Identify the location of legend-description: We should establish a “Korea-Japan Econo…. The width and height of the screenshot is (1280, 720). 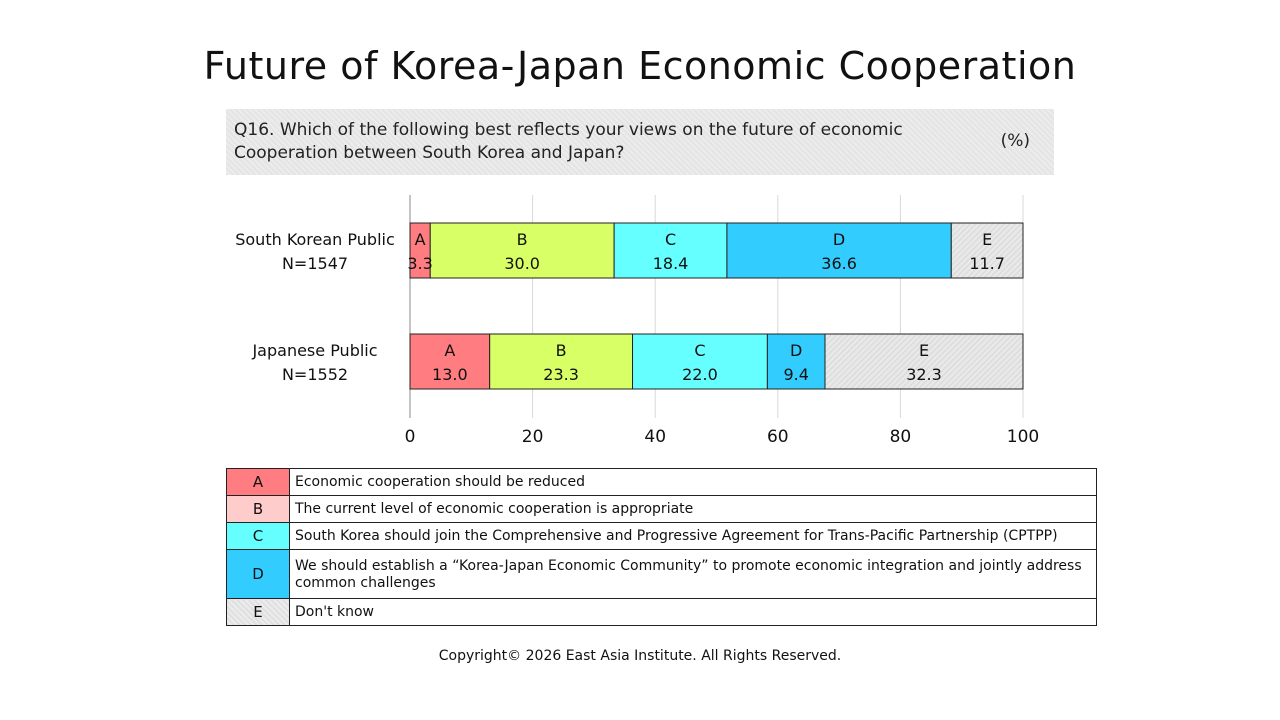
(693, 574).